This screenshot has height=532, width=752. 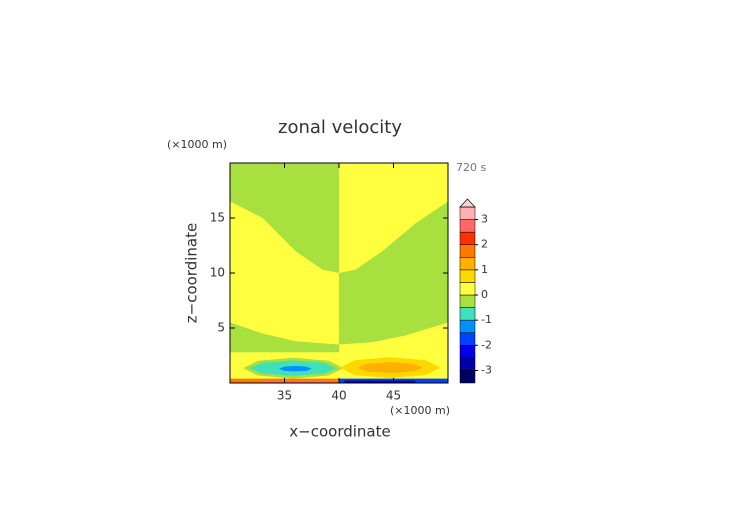 I want to click on time-label: 720 s, so click(x=471, y=167).